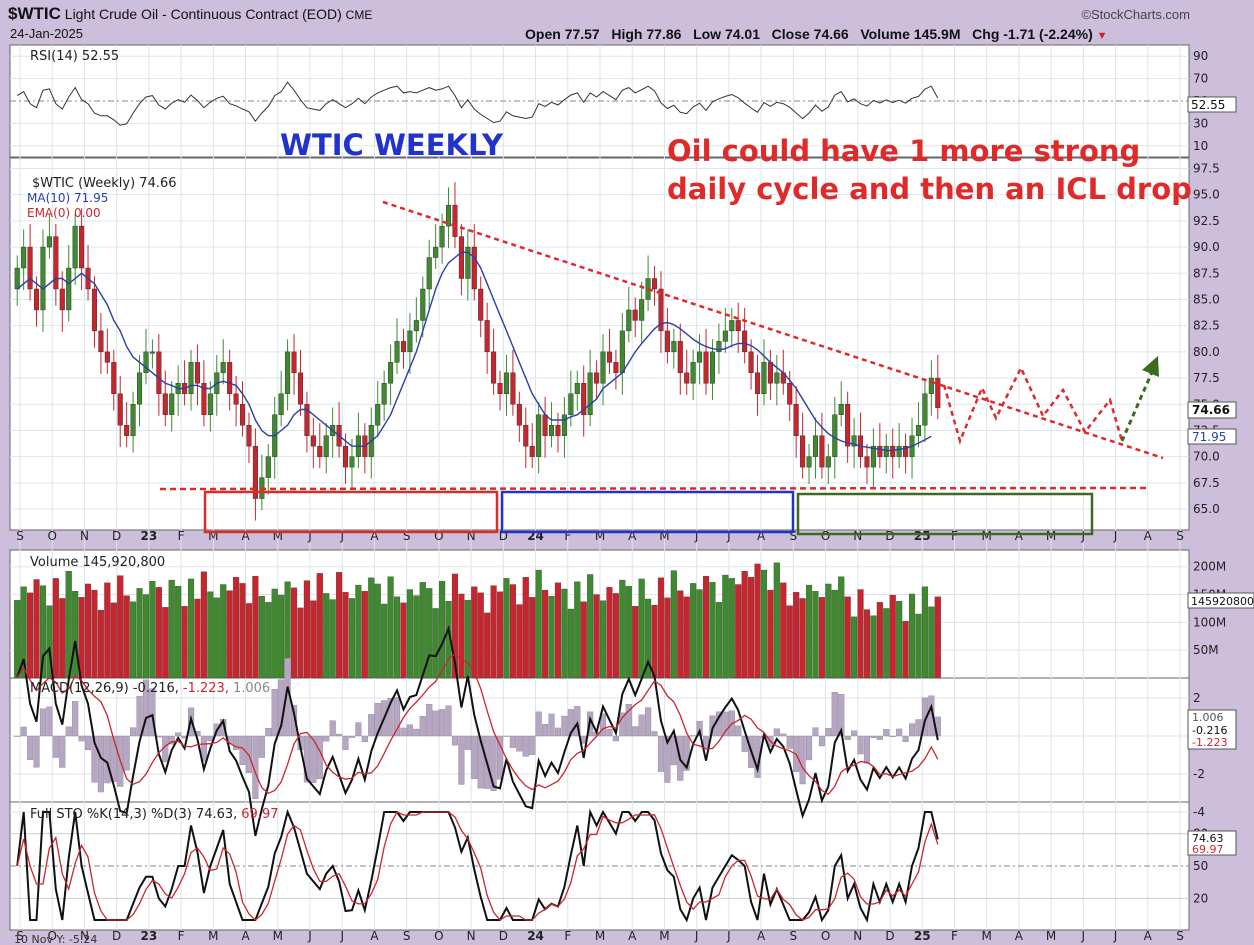  I want to click on x-tick-label: S, so click(20, 936).